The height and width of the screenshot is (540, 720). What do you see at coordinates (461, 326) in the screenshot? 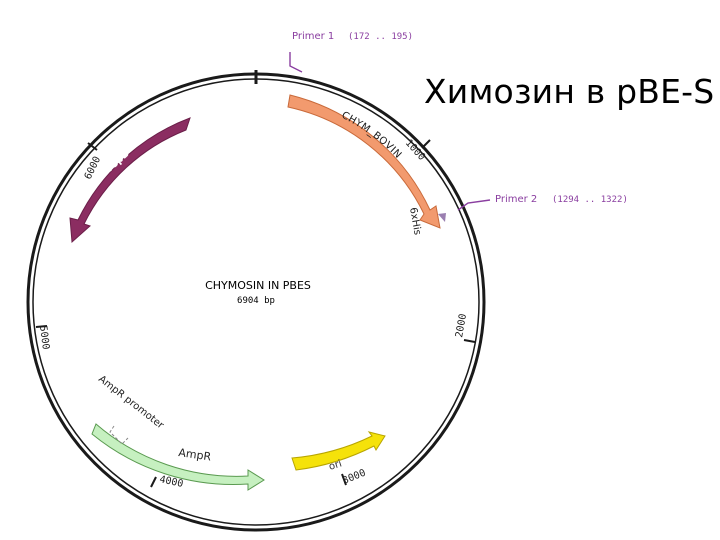
I see `tick-label-2000: 2000` at bounding box center [461, 326].